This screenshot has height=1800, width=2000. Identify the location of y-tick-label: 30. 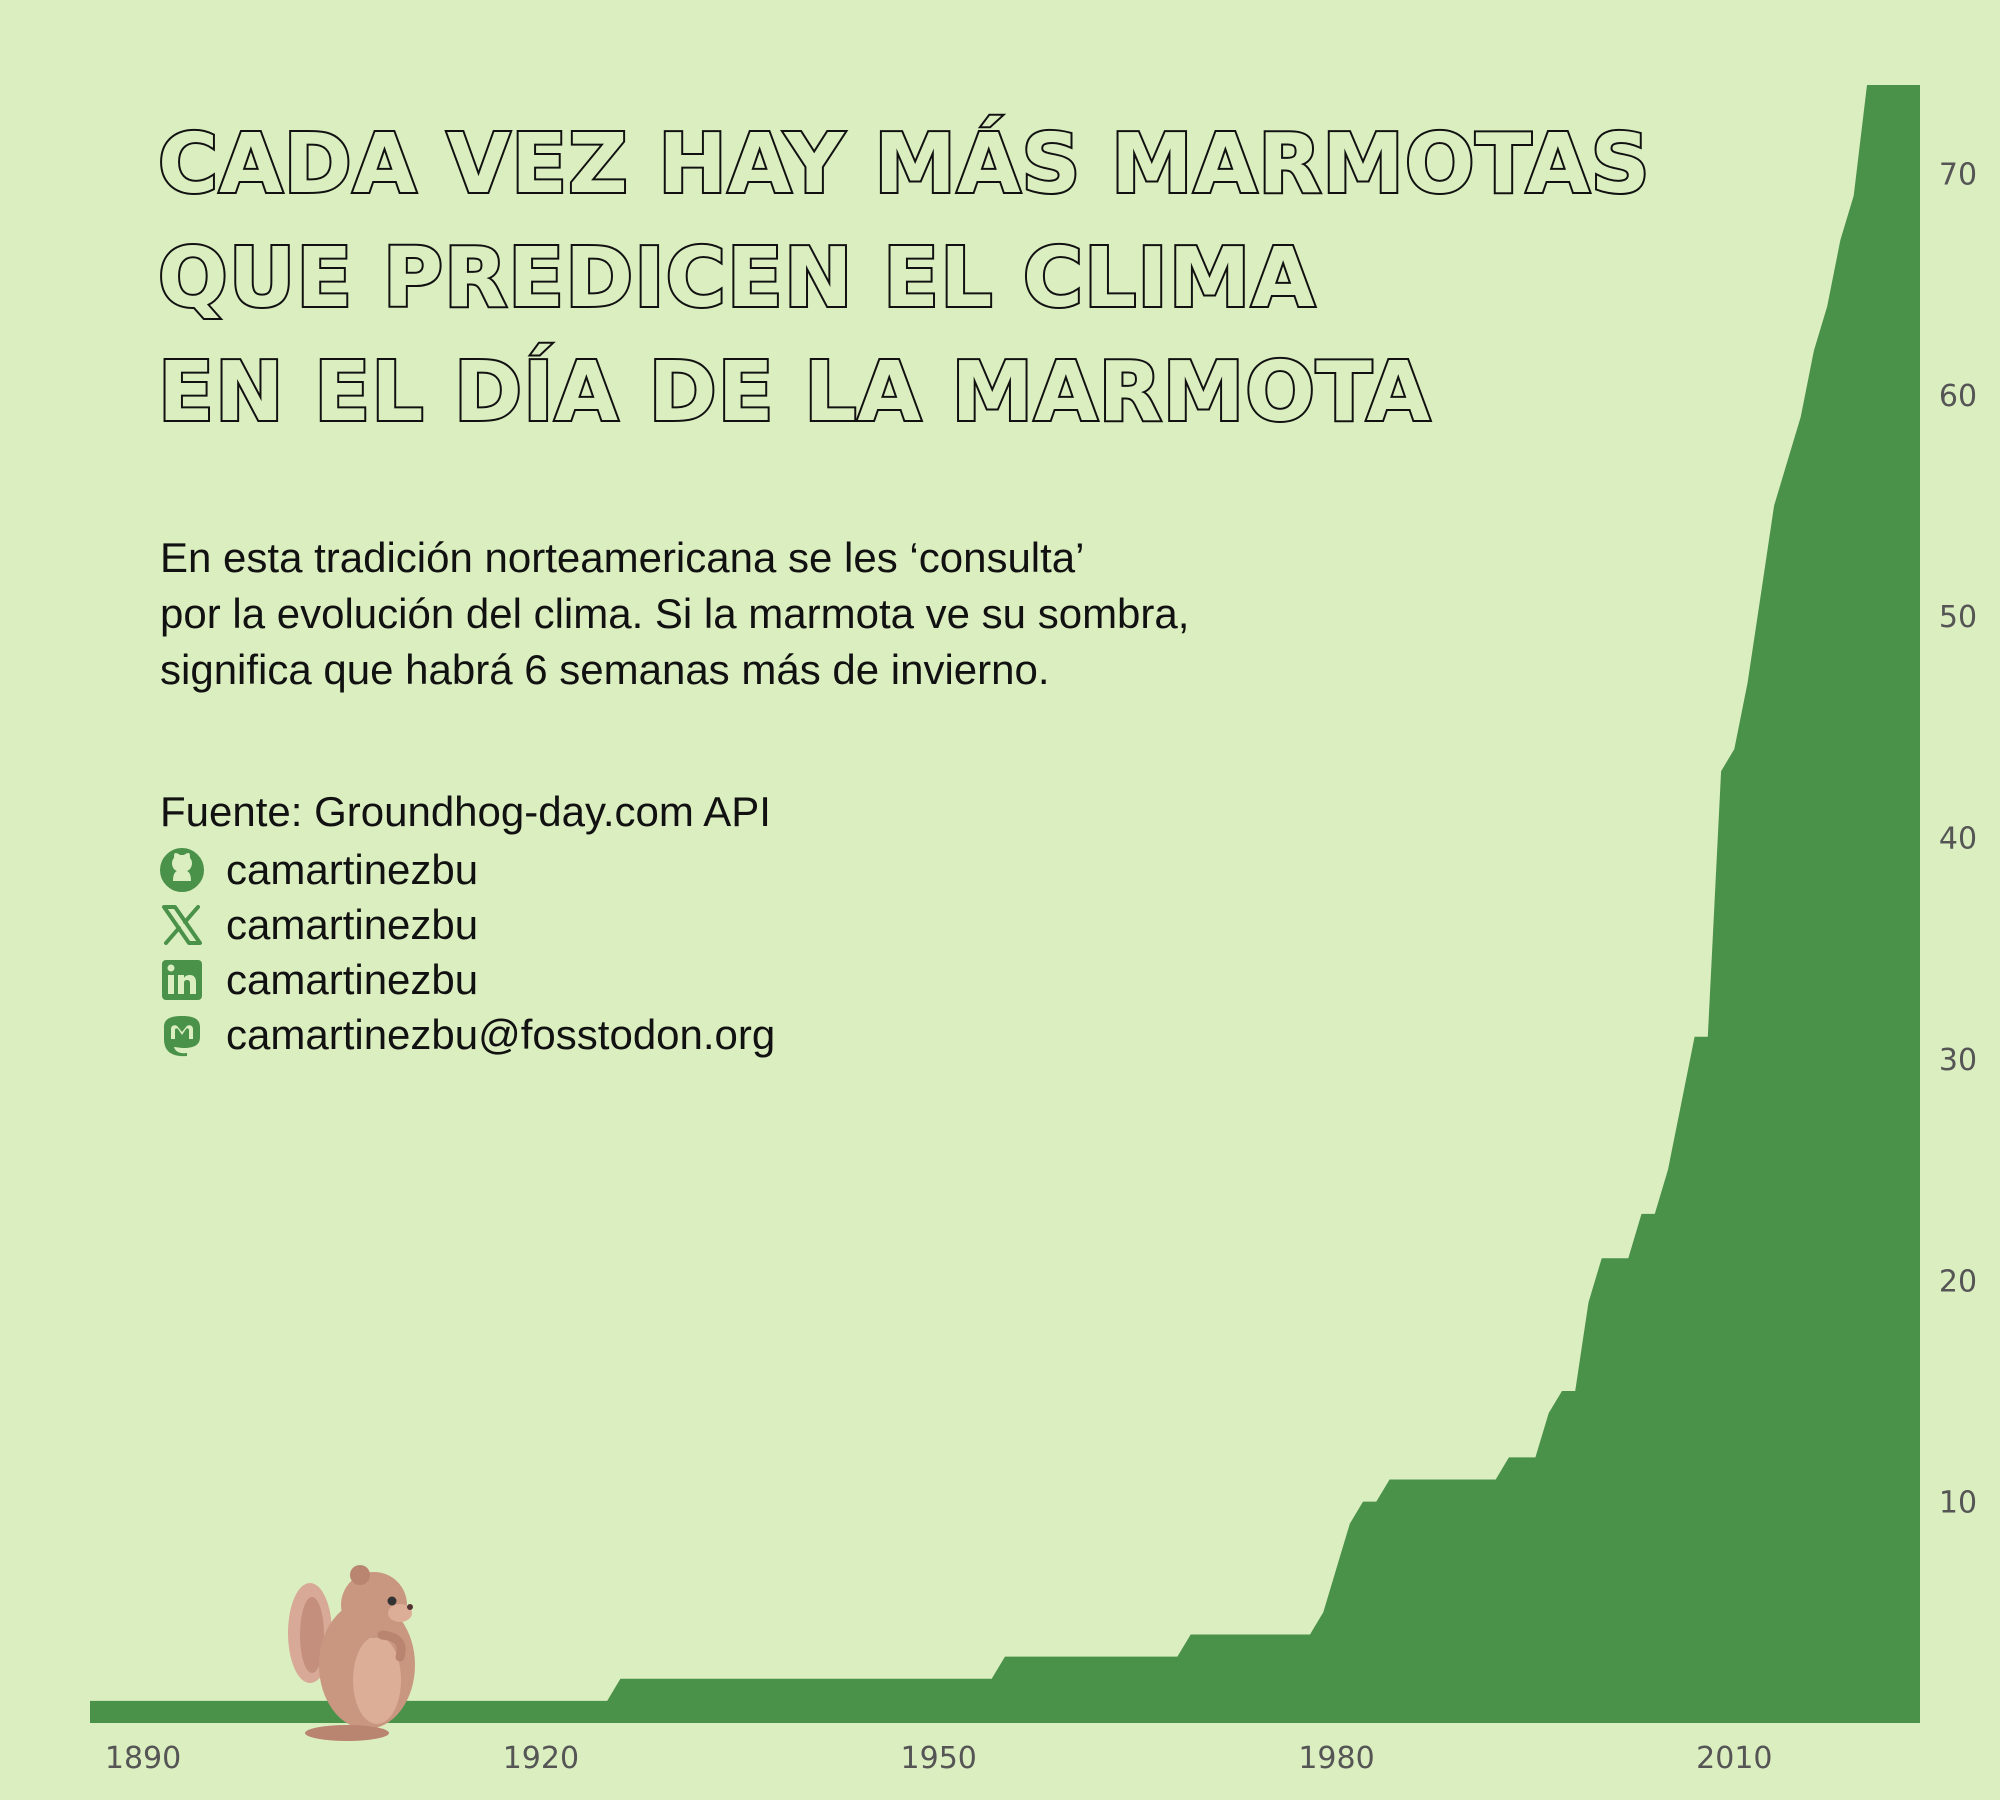
(1958, 1060).